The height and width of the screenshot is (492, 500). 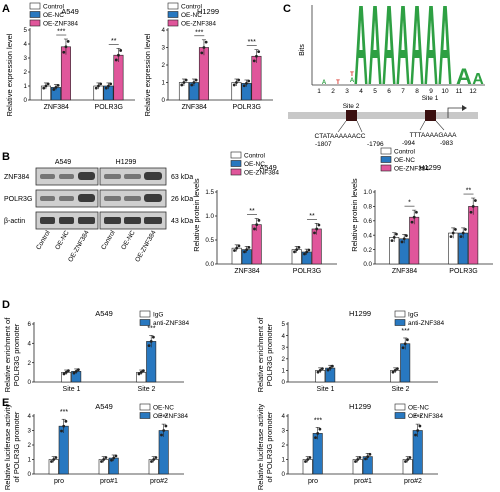 What do you see at coordinates (79, 246) in the screenshot?
I see `lane-label: OE-ZNF384` at bounding box center [79, 246].